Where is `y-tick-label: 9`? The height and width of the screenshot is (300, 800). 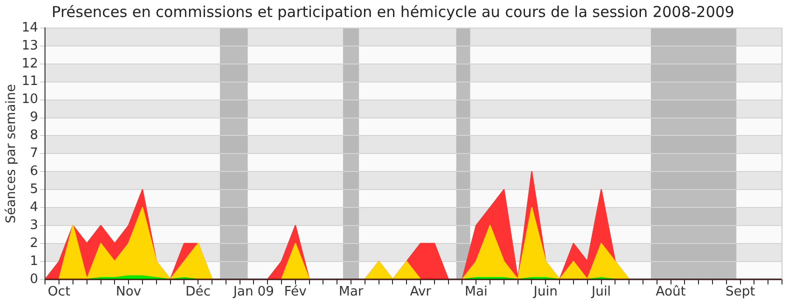 y-tick-label: 9 is located at coordinates (34, 118).